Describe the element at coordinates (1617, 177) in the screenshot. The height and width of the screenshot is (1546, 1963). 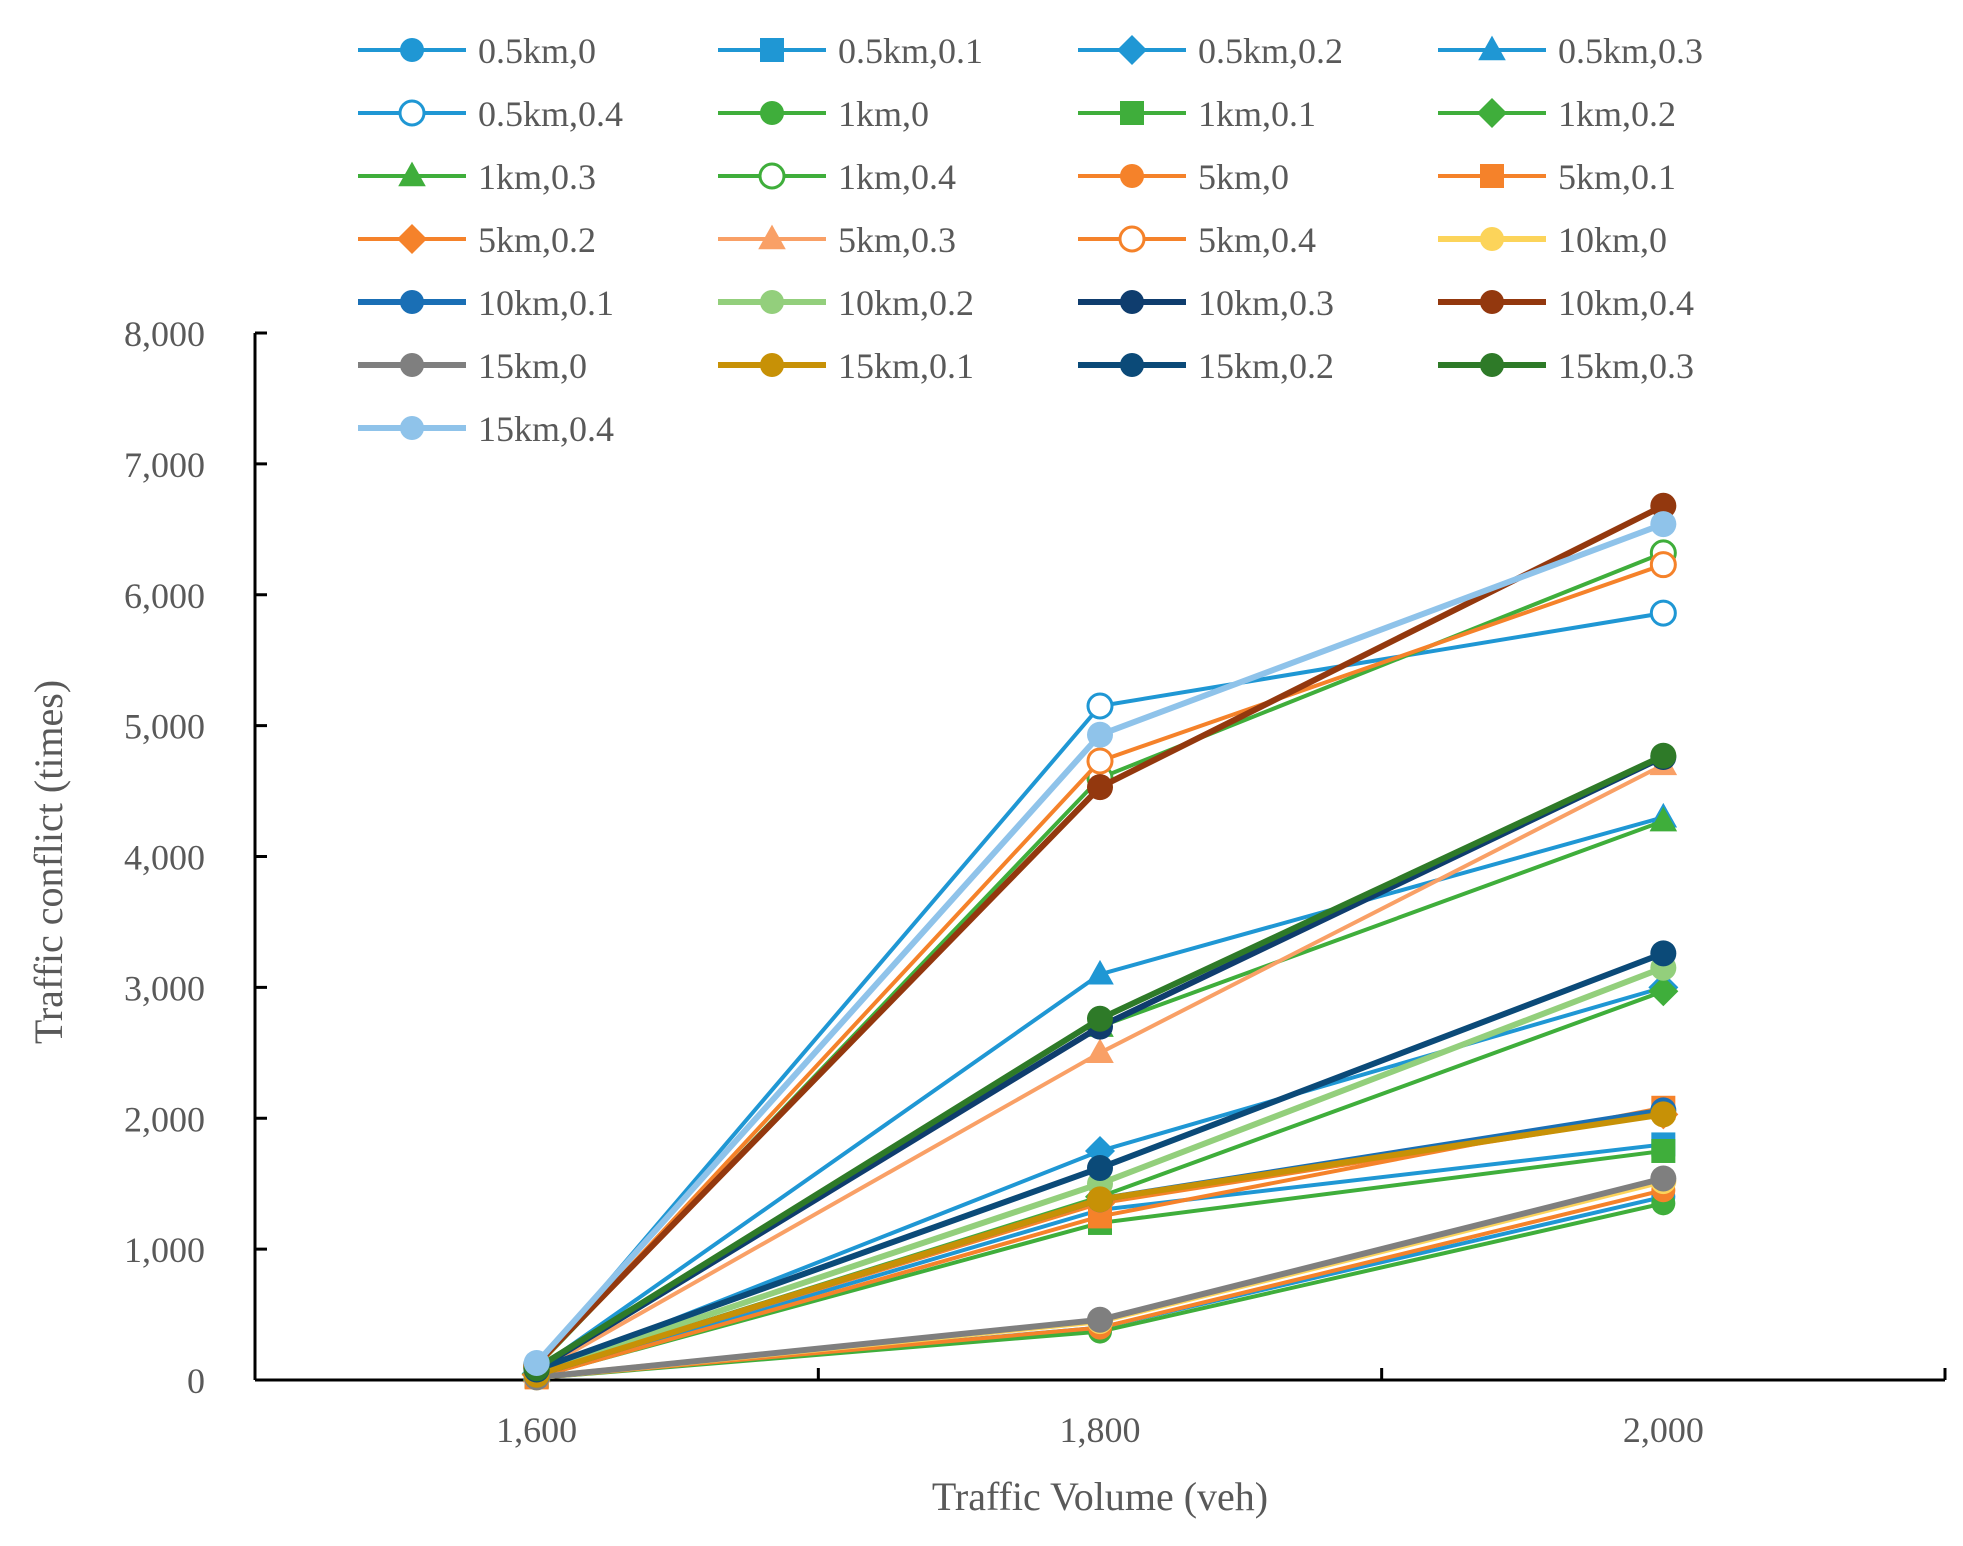
I see `legend-label: 5km,0.1` at that location.